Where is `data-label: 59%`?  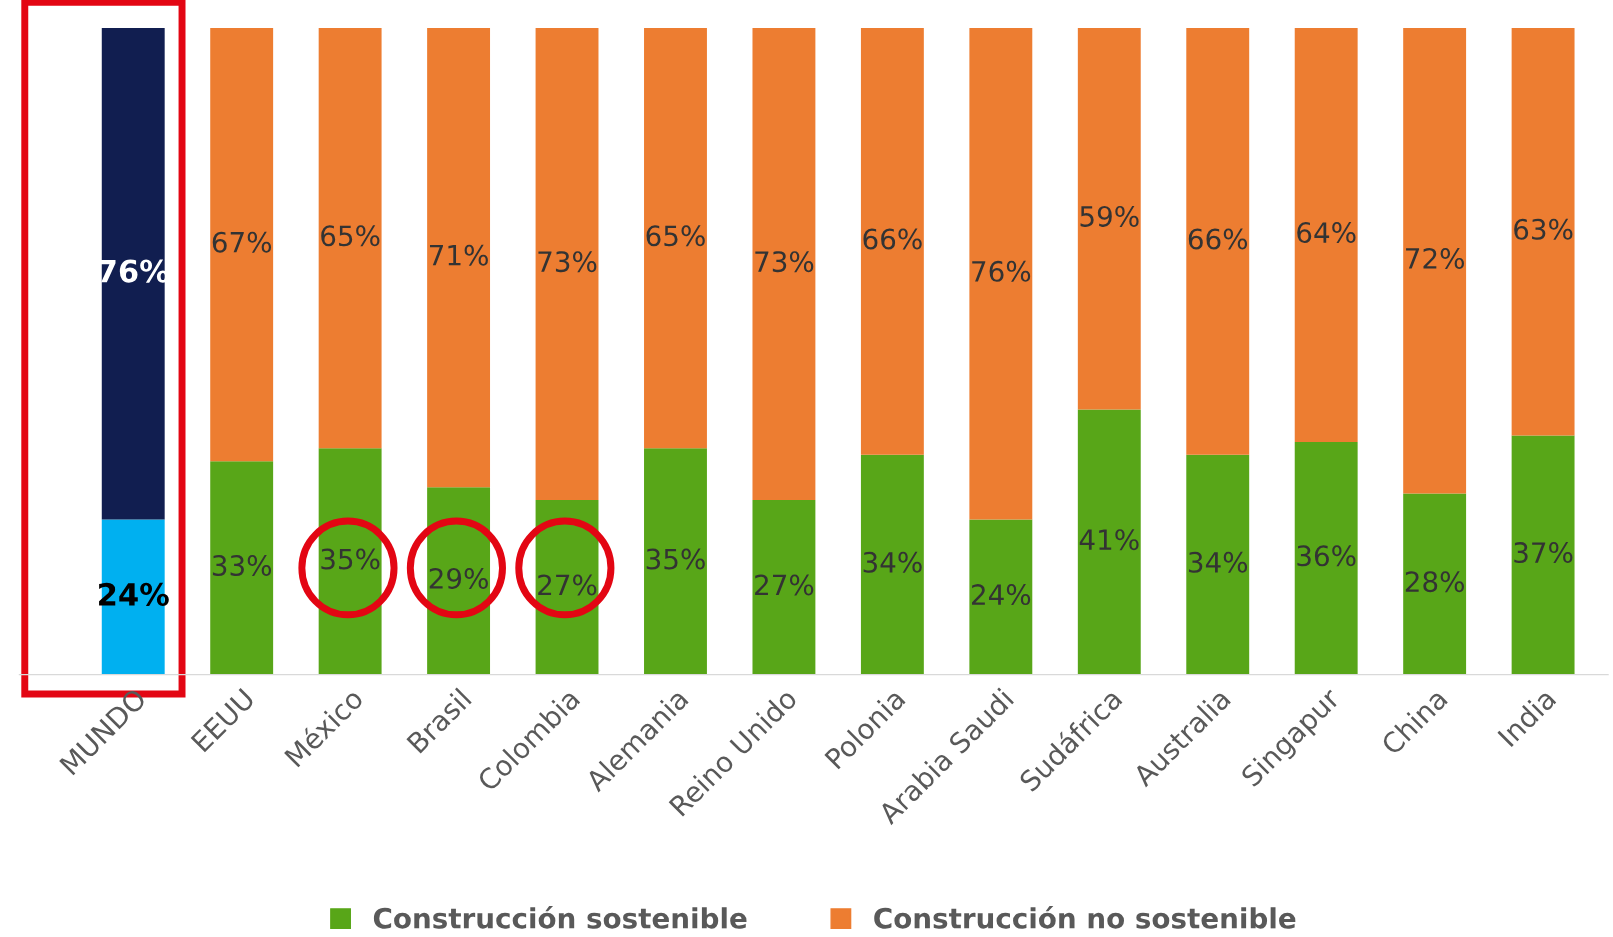
data-label: 59% is located at coordinates (1109, 216).